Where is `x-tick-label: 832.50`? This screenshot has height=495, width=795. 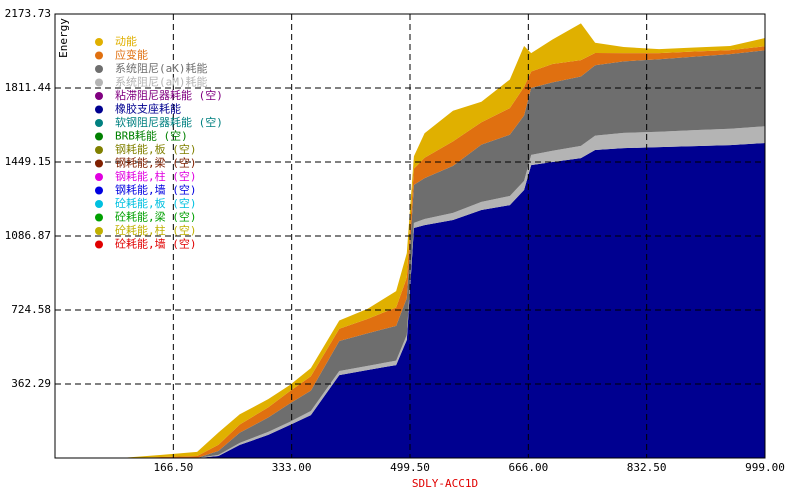 x-tick-label: 832.50 is located at coordinates (647, 467).